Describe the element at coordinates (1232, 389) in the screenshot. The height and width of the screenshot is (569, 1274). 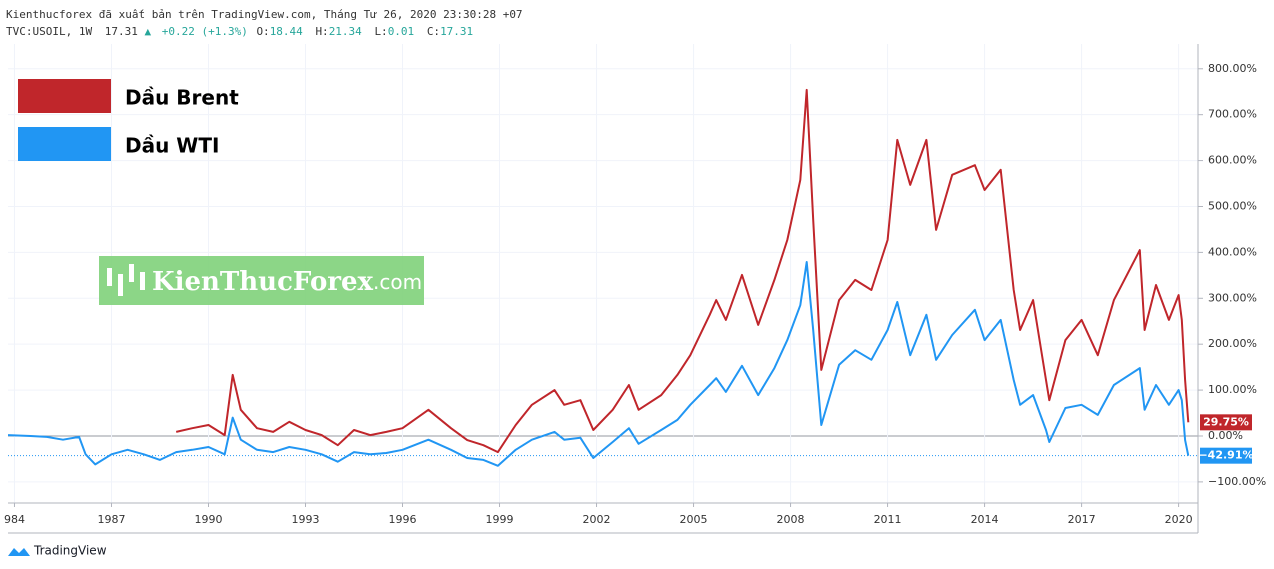
I see `y-tick-label: 100.00%` at that location.